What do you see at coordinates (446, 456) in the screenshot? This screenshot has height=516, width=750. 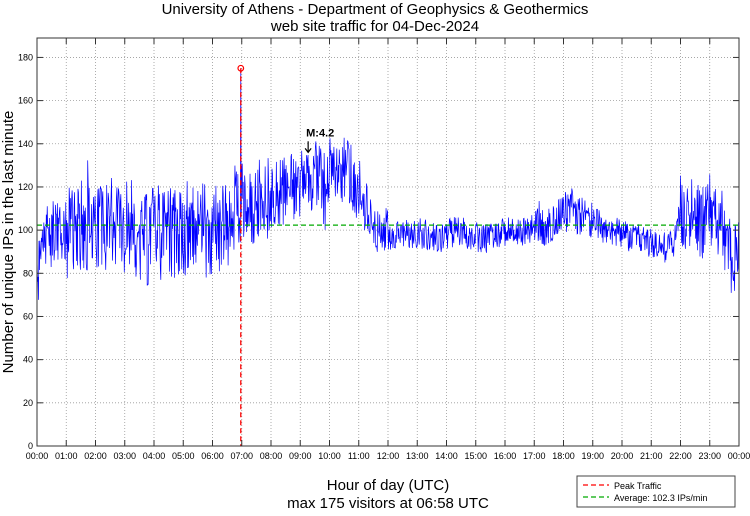 I see `x-tick-label: 14:00` at bounding box center [446, 456].